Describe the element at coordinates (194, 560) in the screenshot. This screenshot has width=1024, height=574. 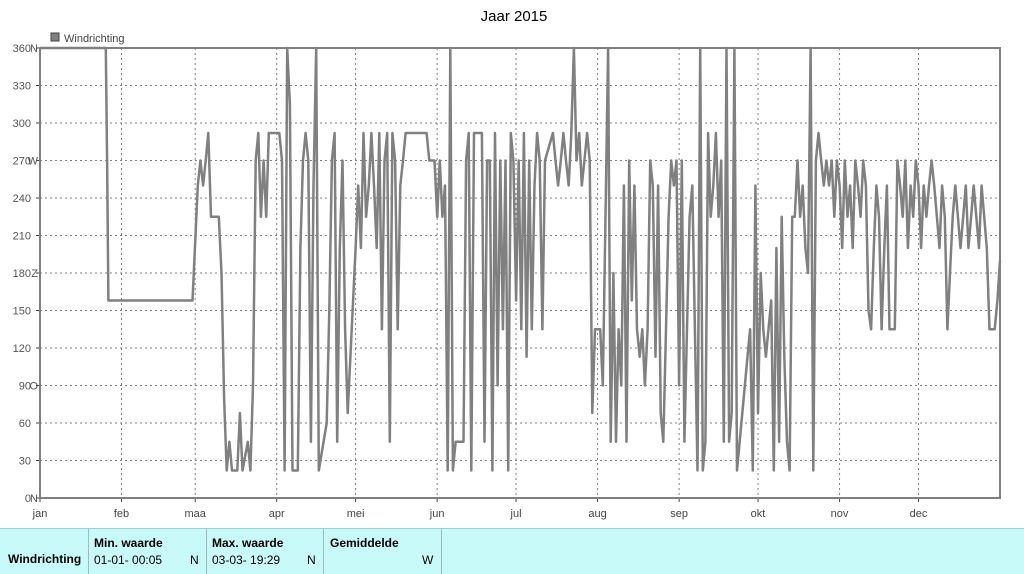
I see `min-direction: N` at that location.